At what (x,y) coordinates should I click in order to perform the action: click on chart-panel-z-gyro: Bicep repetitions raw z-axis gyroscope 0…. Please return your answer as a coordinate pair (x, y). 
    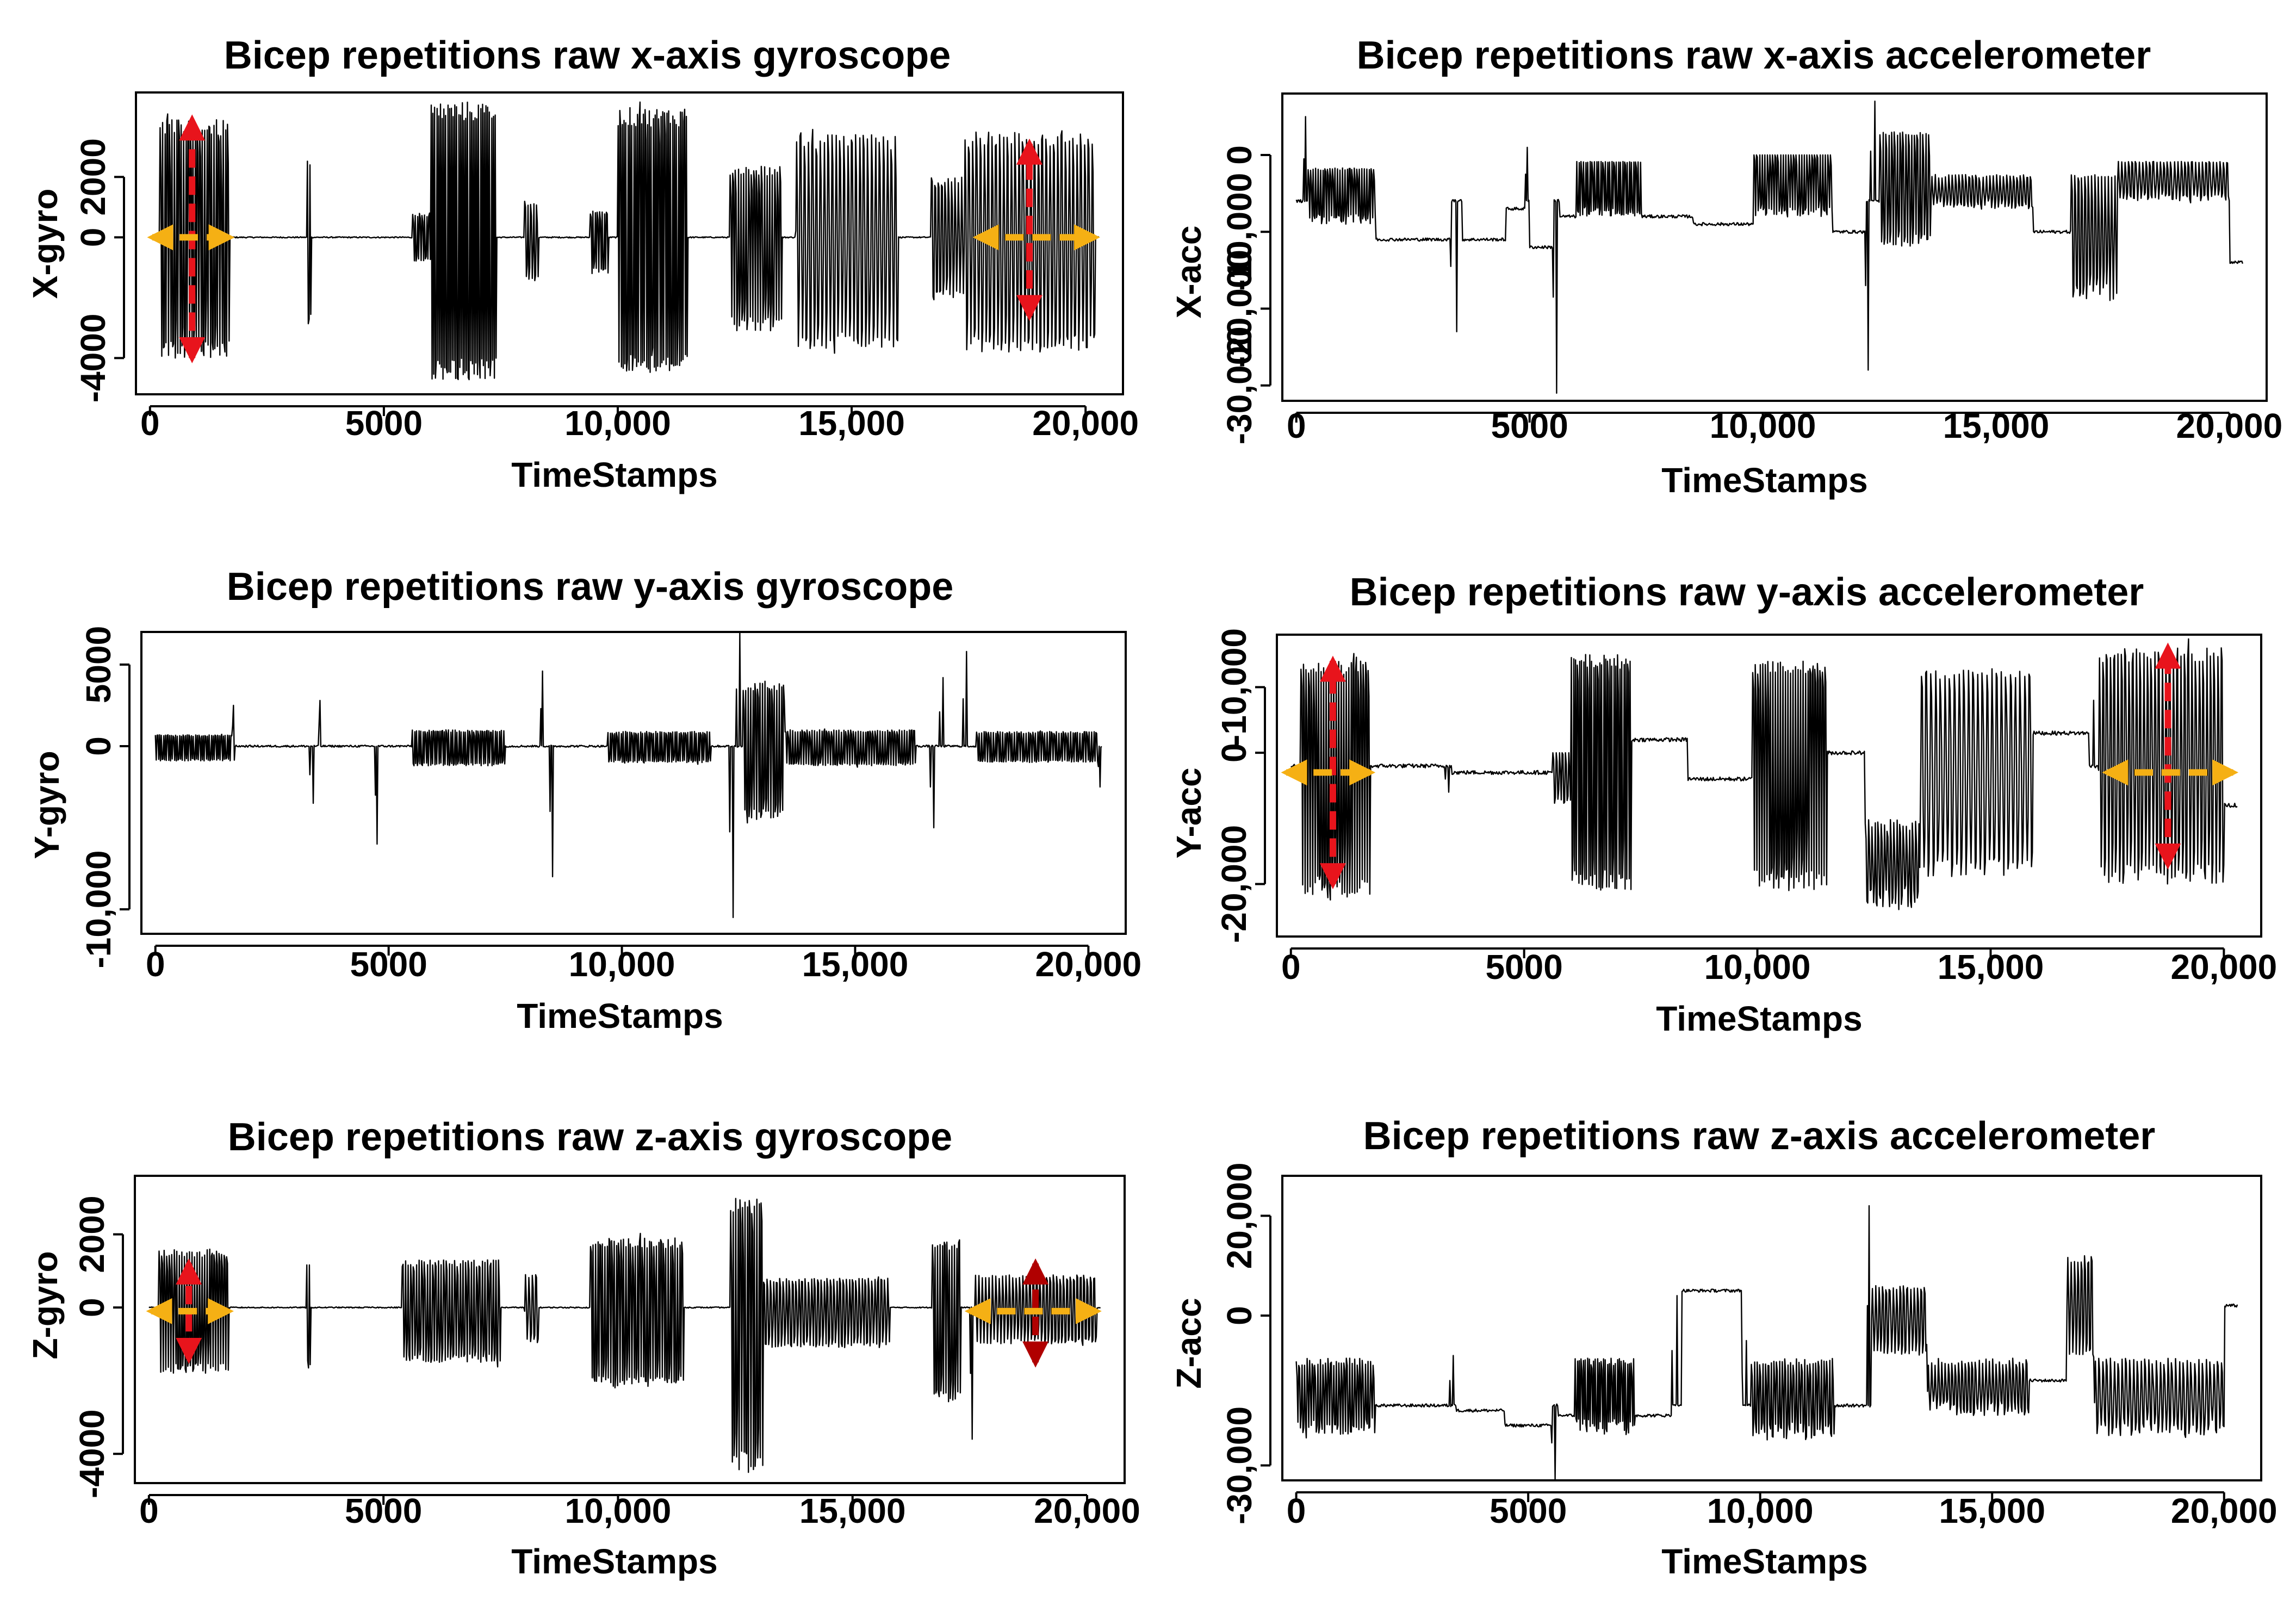
    Looking at the image, I should click on (583, 1348).